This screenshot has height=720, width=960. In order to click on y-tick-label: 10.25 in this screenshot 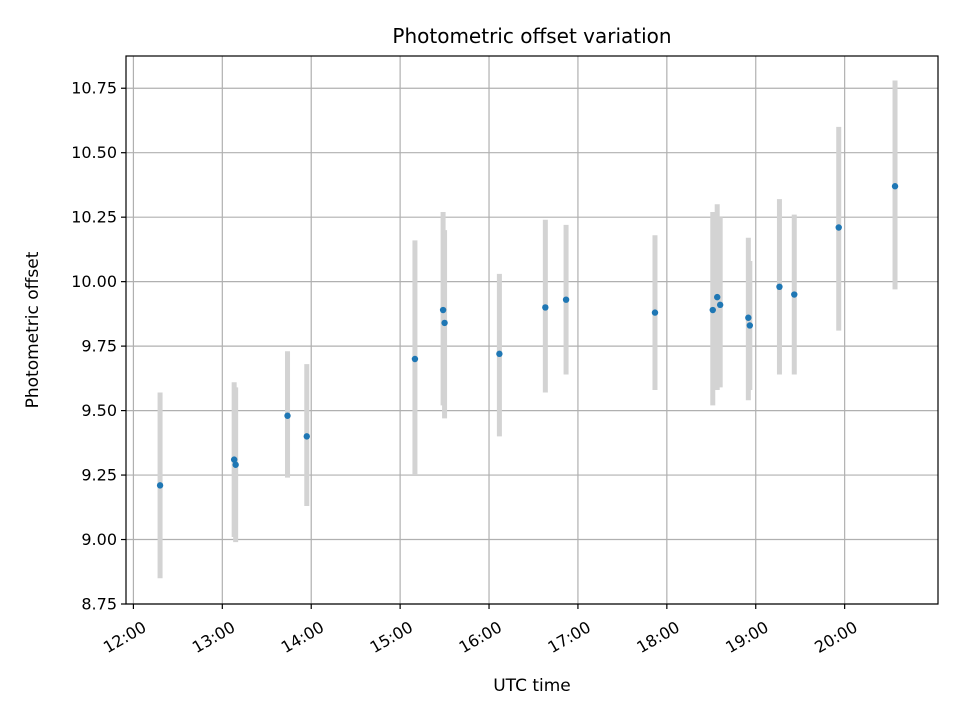, I will do `click(94, 217)`.